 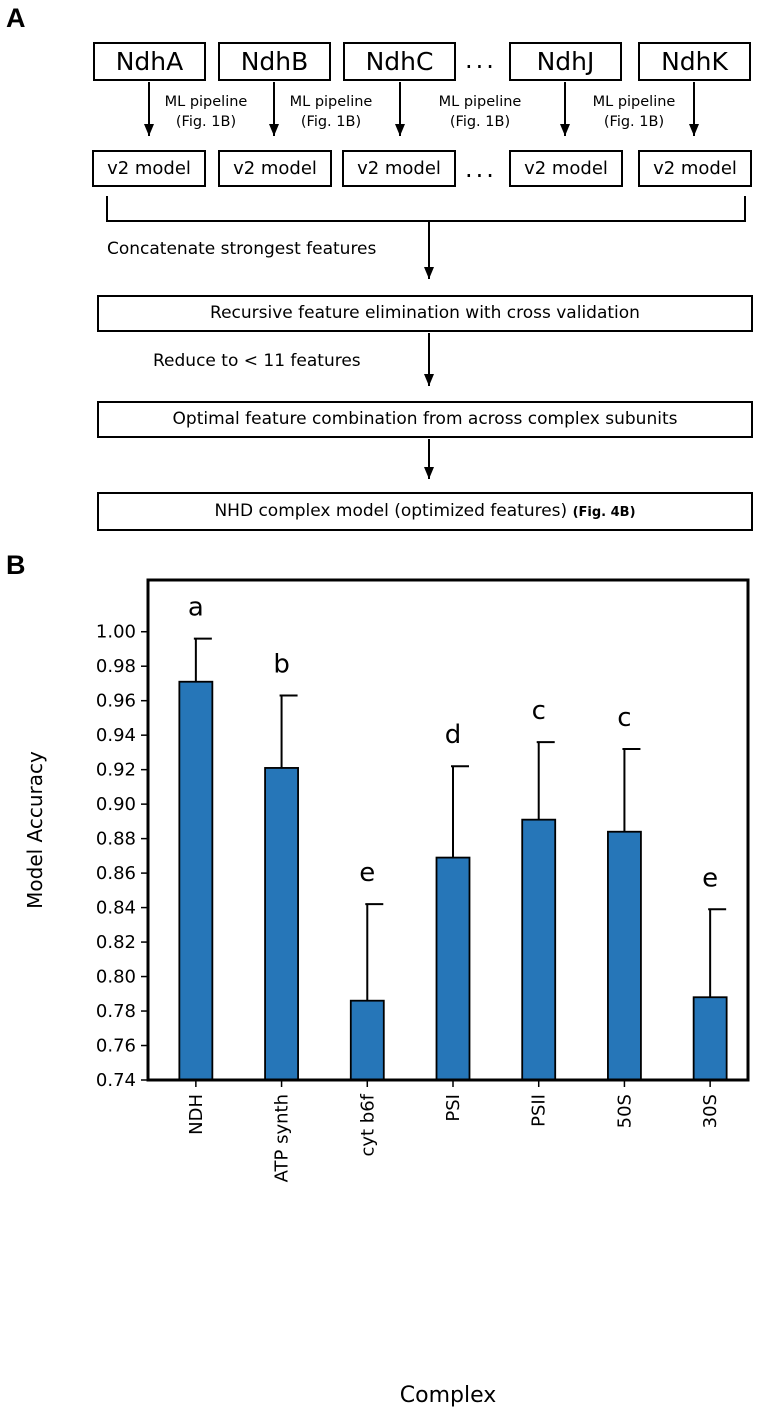 What do you see at coordinates (566, 168) in the screenshot?
I see `model-box-4: v2 model` at bounding box center [566, 168].